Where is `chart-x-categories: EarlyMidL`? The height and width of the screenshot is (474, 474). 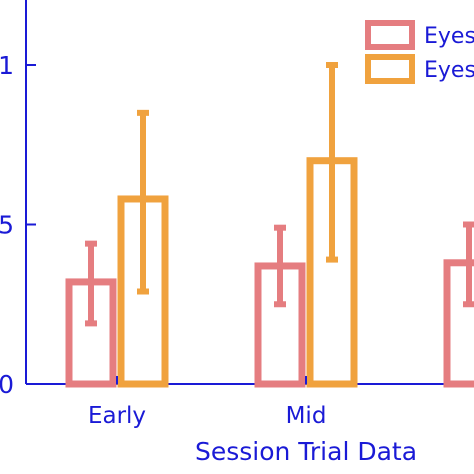
chart-x-categories: EarlyMidL is located at coordinates (207, 402).